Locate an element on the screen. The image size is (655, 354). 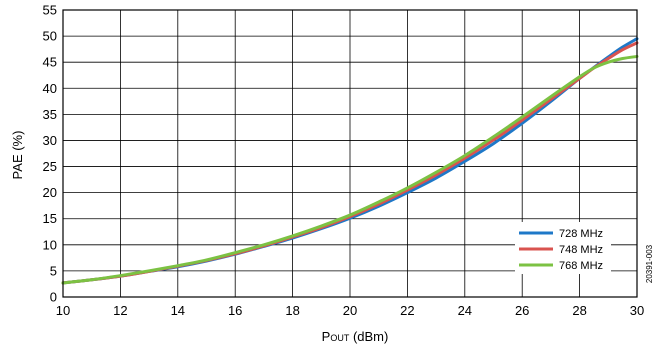
y-tick-label: 30 is located at coordinates (50, 140).